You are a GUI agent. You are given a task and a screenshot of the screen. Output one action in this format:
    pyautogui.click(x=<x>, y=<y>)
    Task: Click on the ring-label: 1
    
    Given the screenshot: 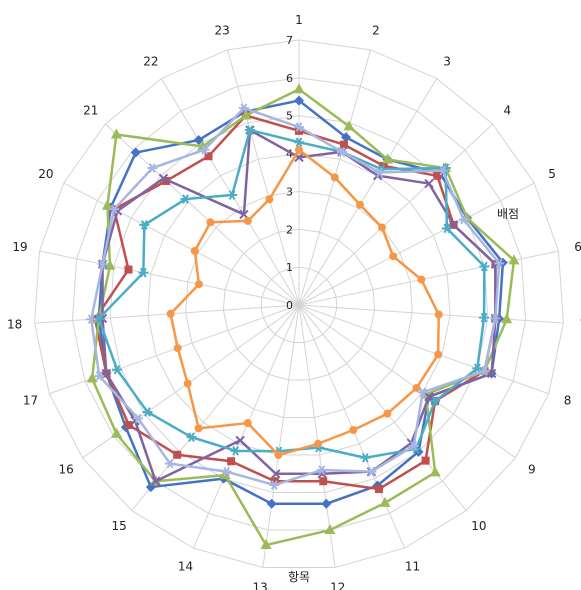 What is the action you would take?
    pyautogui.click(x=289, y=267)
    